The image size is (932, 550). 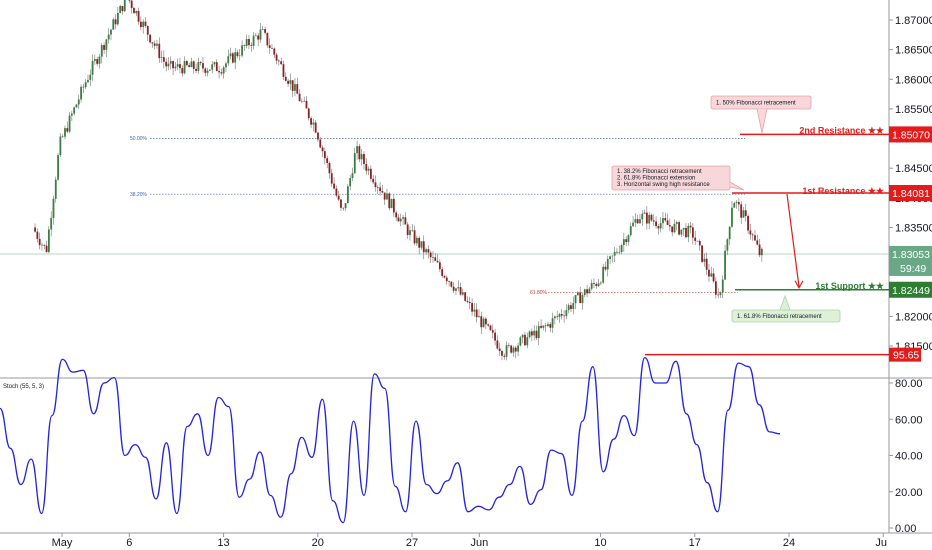 What do you see at coordinates (913, 51) in the screenshot?
I see `price-tick-label: 1.86500` at bounding box center [913, 51].